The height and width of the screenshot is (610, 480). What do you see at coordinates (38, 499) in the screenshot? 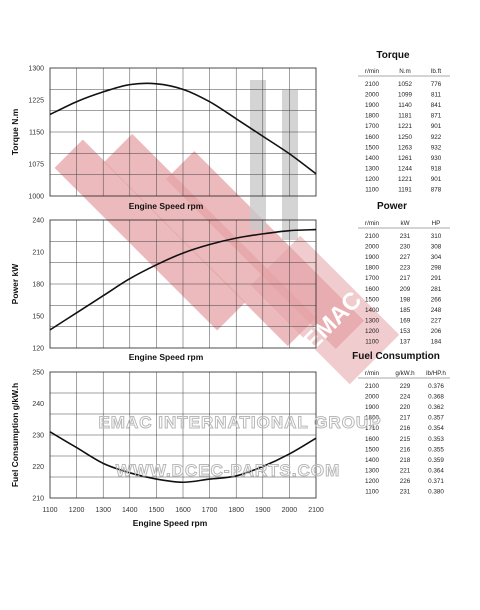
I see `y-tick-label: 210` at bounding box center [38, 499].